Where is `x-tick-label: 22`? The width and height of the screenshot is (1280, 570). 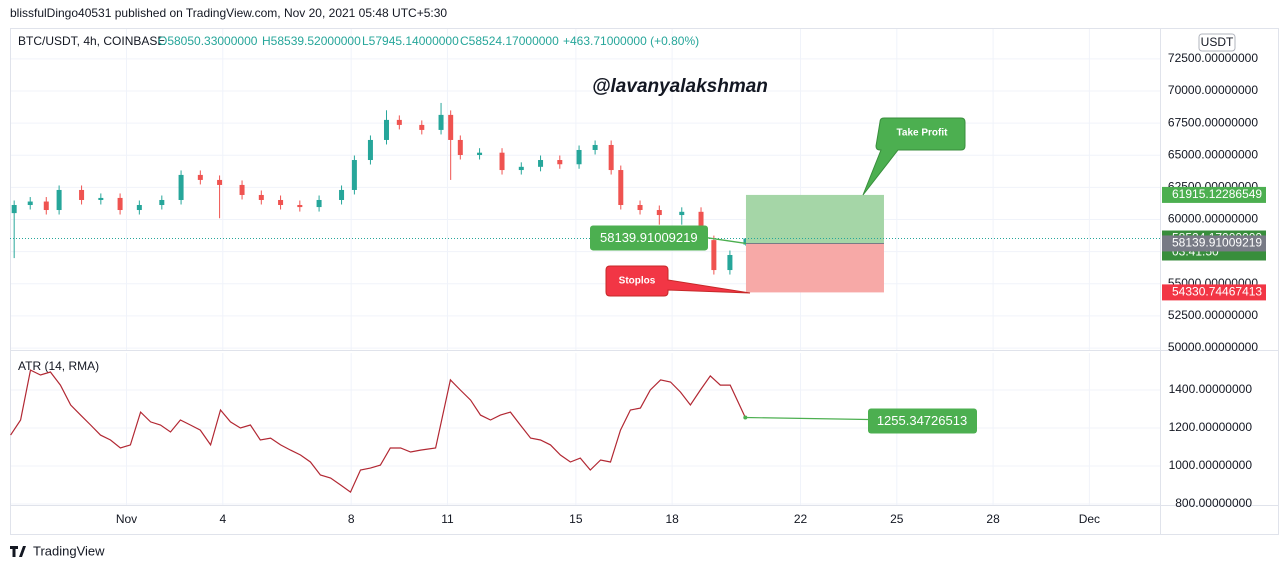 x-tick-label: 22 is located at coordinates (801, 519).